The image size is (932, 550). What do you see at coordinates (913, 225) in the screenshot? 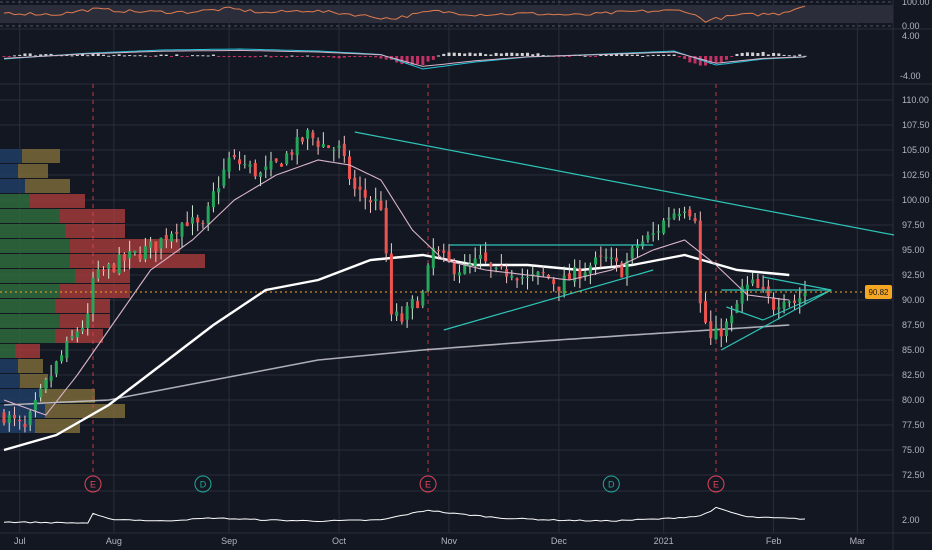
I see `price-axis-label: 97.50` at bounding box center [913, 225].